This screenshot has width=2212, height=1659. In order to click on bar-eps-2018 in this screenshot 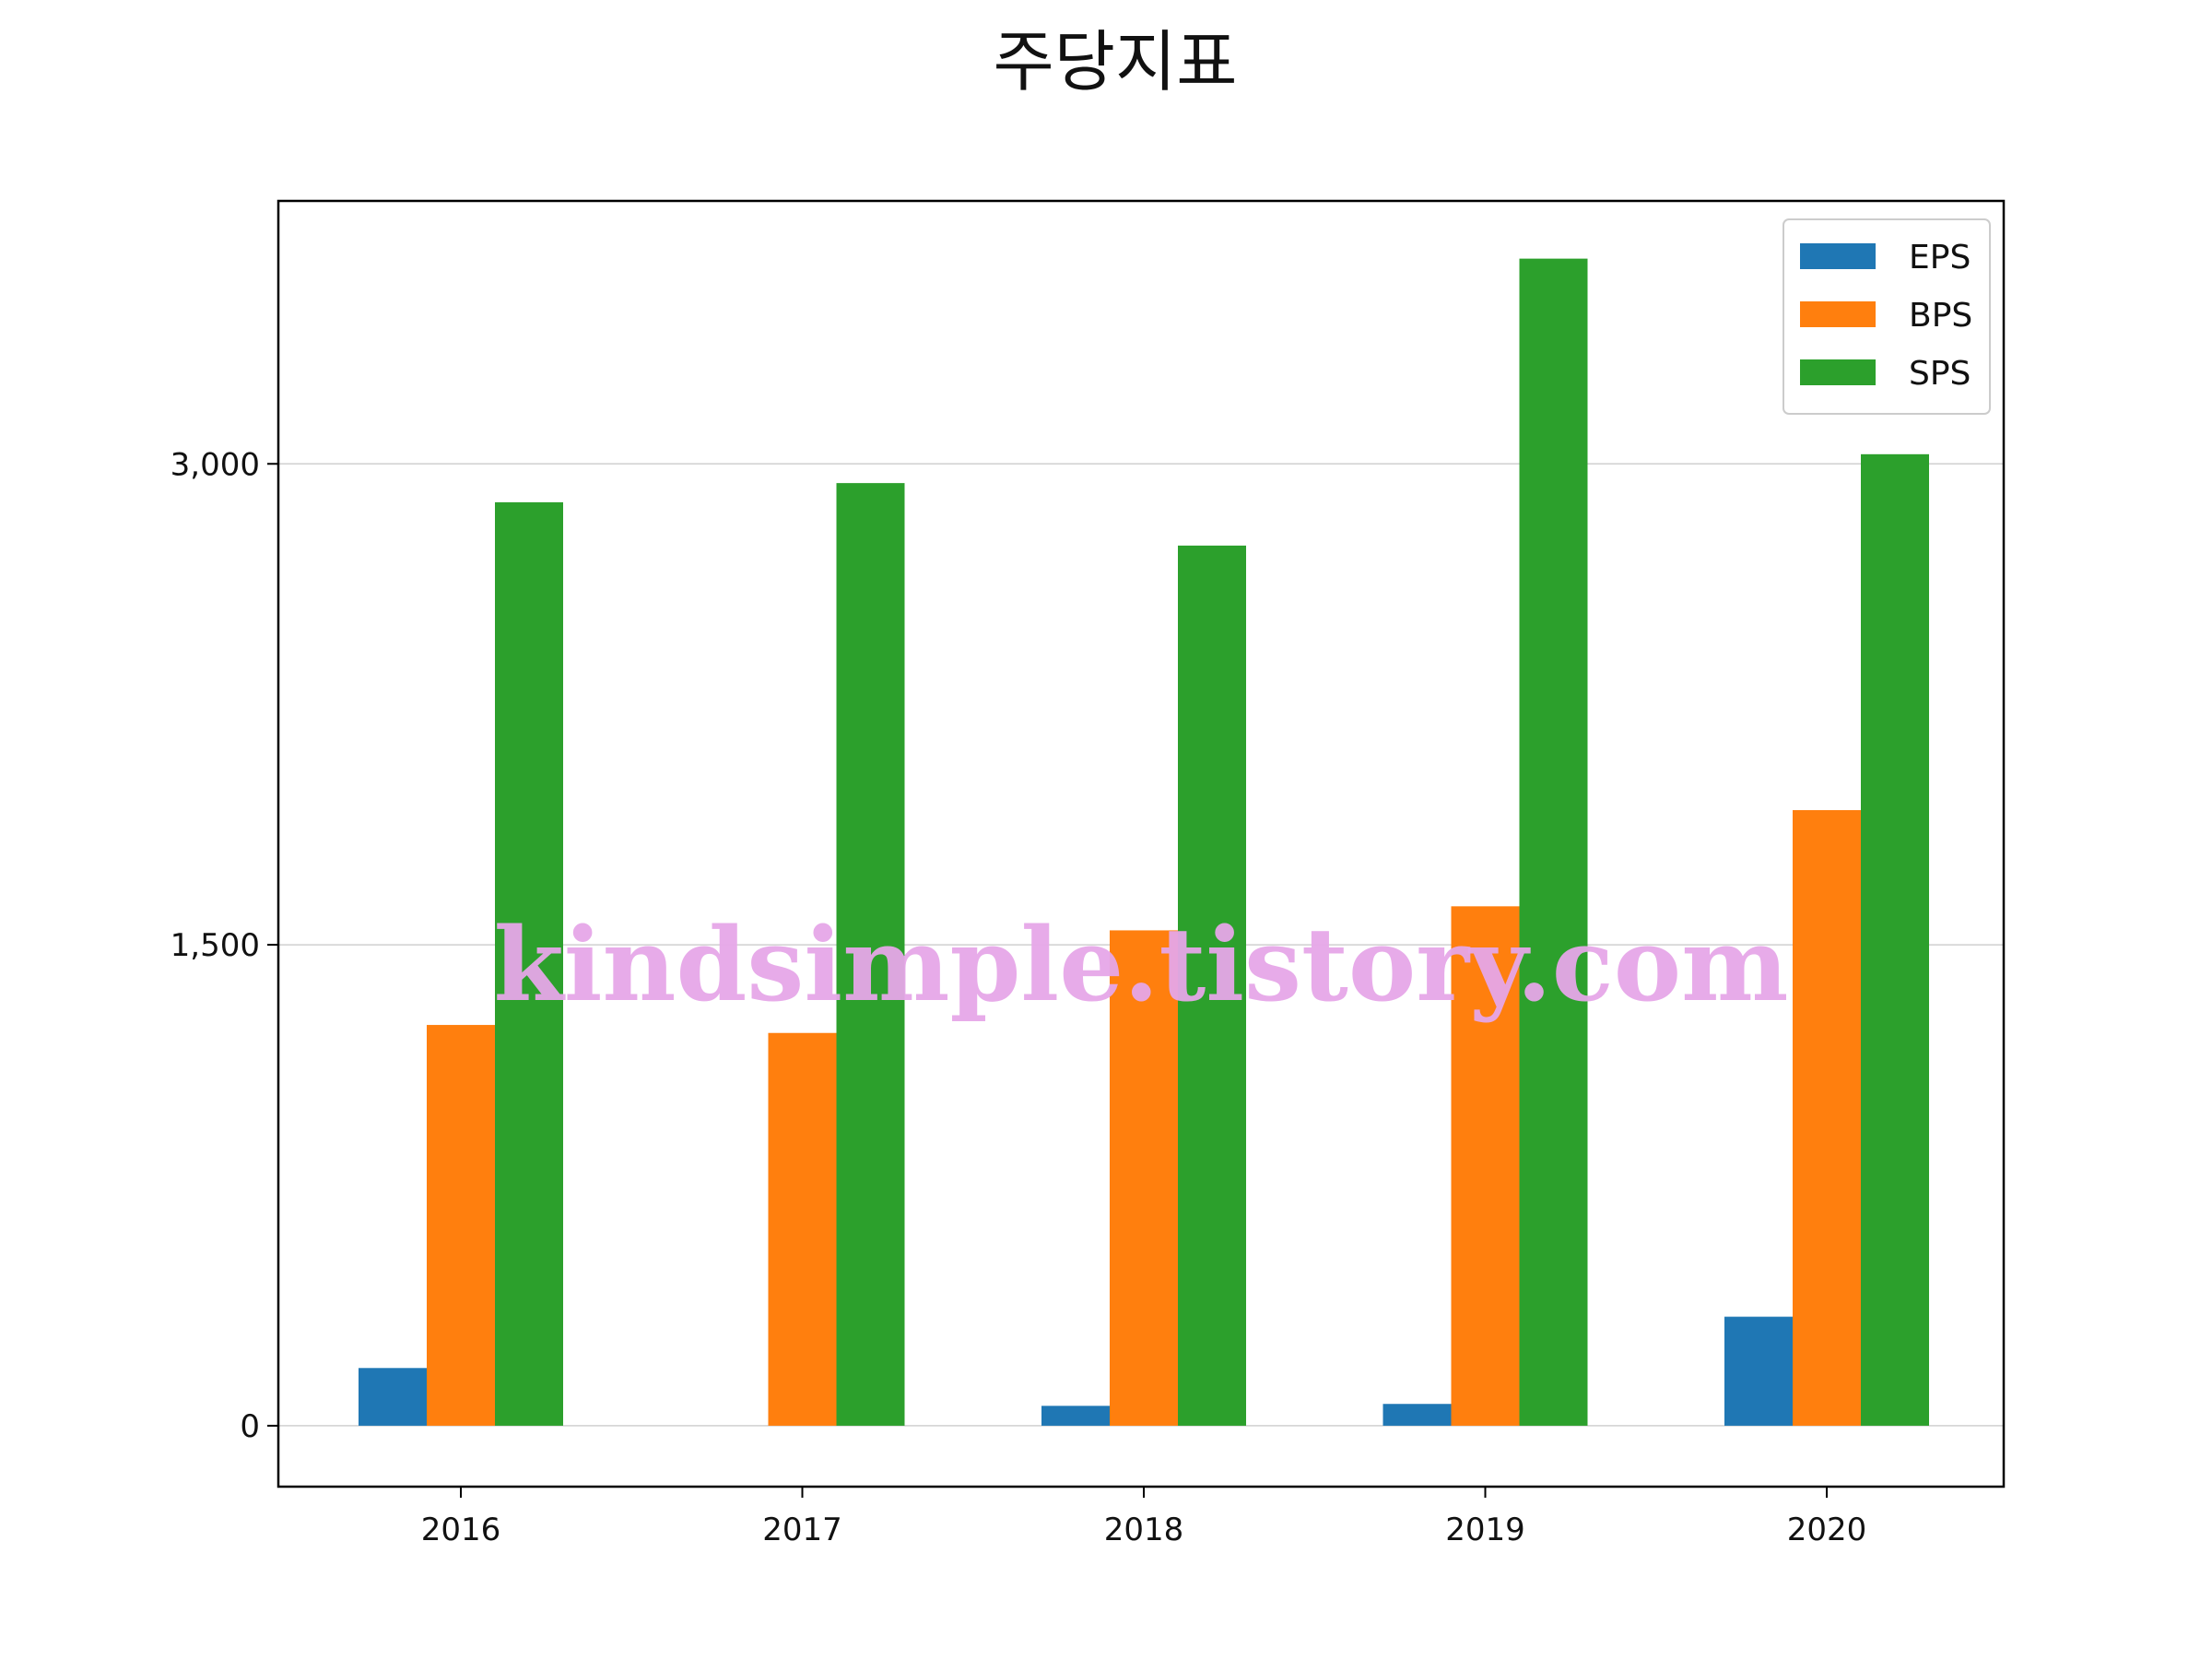, I will do `click(1075, 1416)`.